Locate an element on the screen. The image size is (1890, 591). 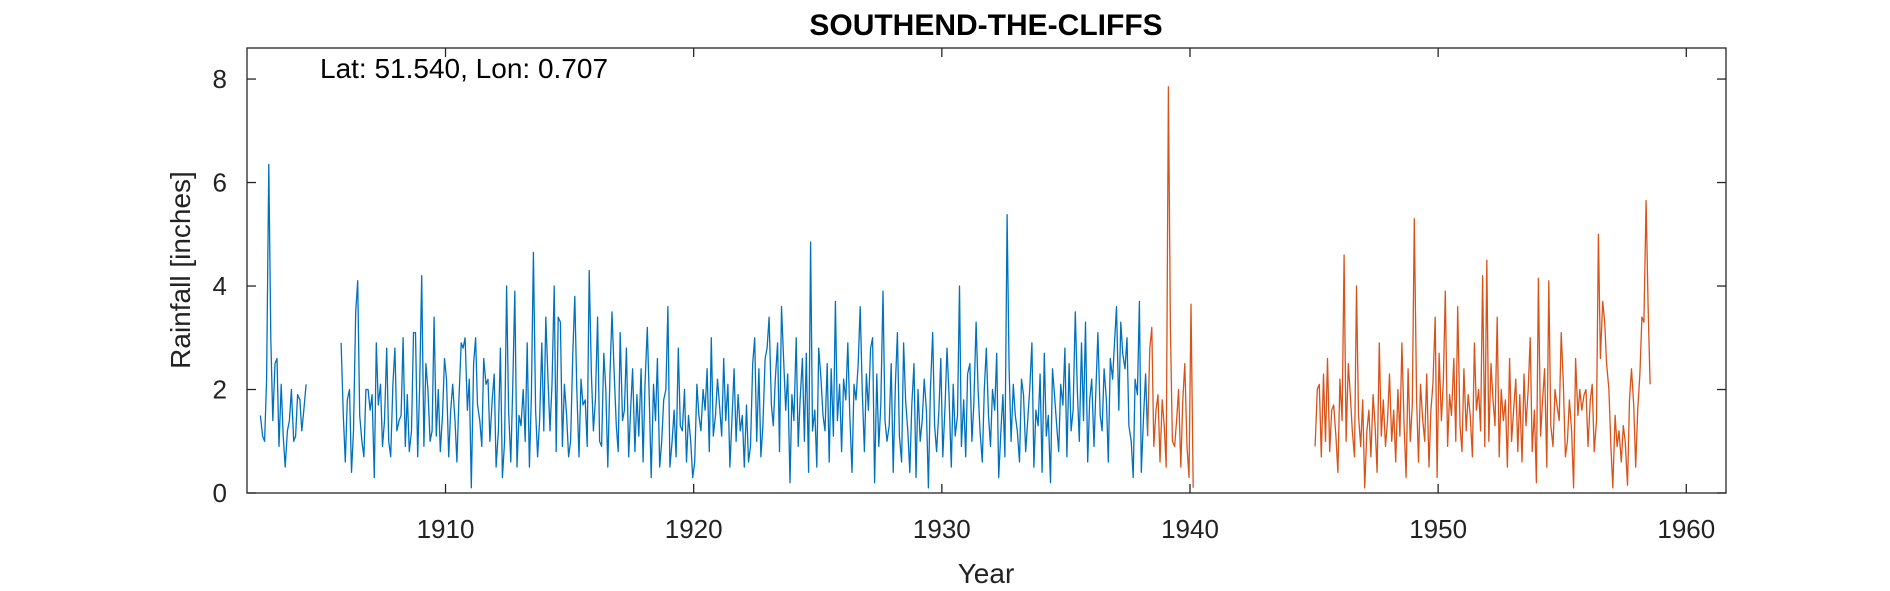
y-tick-label-6: 6 is located at coordinates (220, 183).